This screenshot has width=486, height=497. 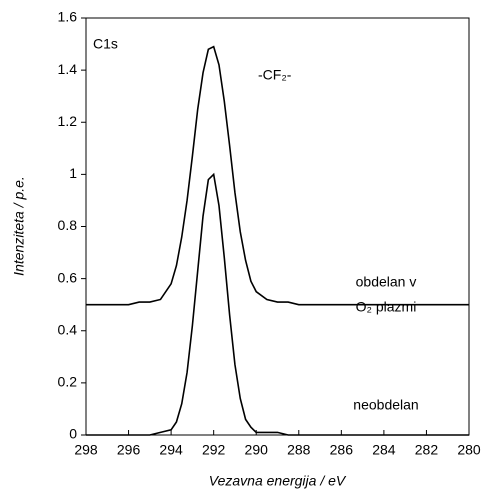 What do you see at coordinates (386, 282) in the screenshot?
I see `annotation: obdelan v` at bounding box center [386, 282].